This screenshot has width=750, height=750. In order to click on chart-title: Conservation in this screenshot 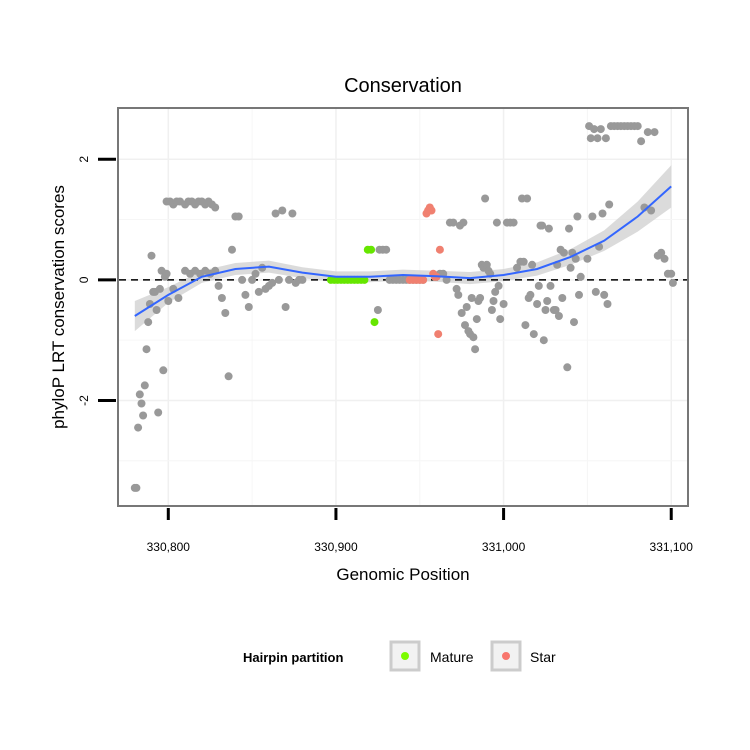, I will do `click(403, 86)`.